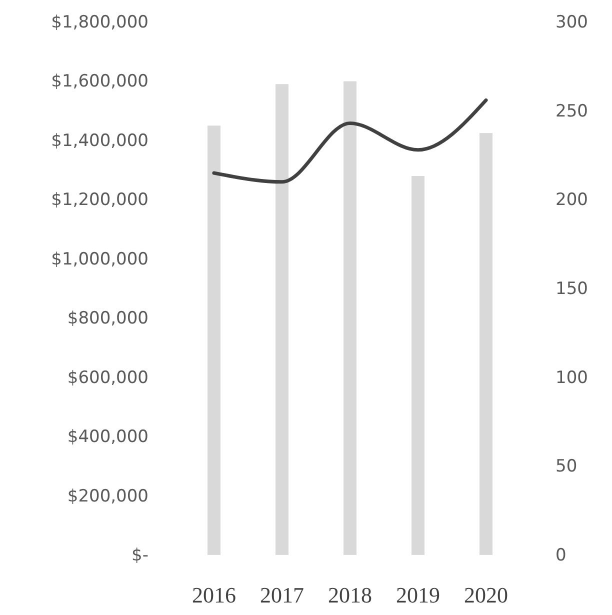 Image resolution: width=612 pixels, height=615 pixels. I want to click on y2-tick-label: 50, so click(567, 466).